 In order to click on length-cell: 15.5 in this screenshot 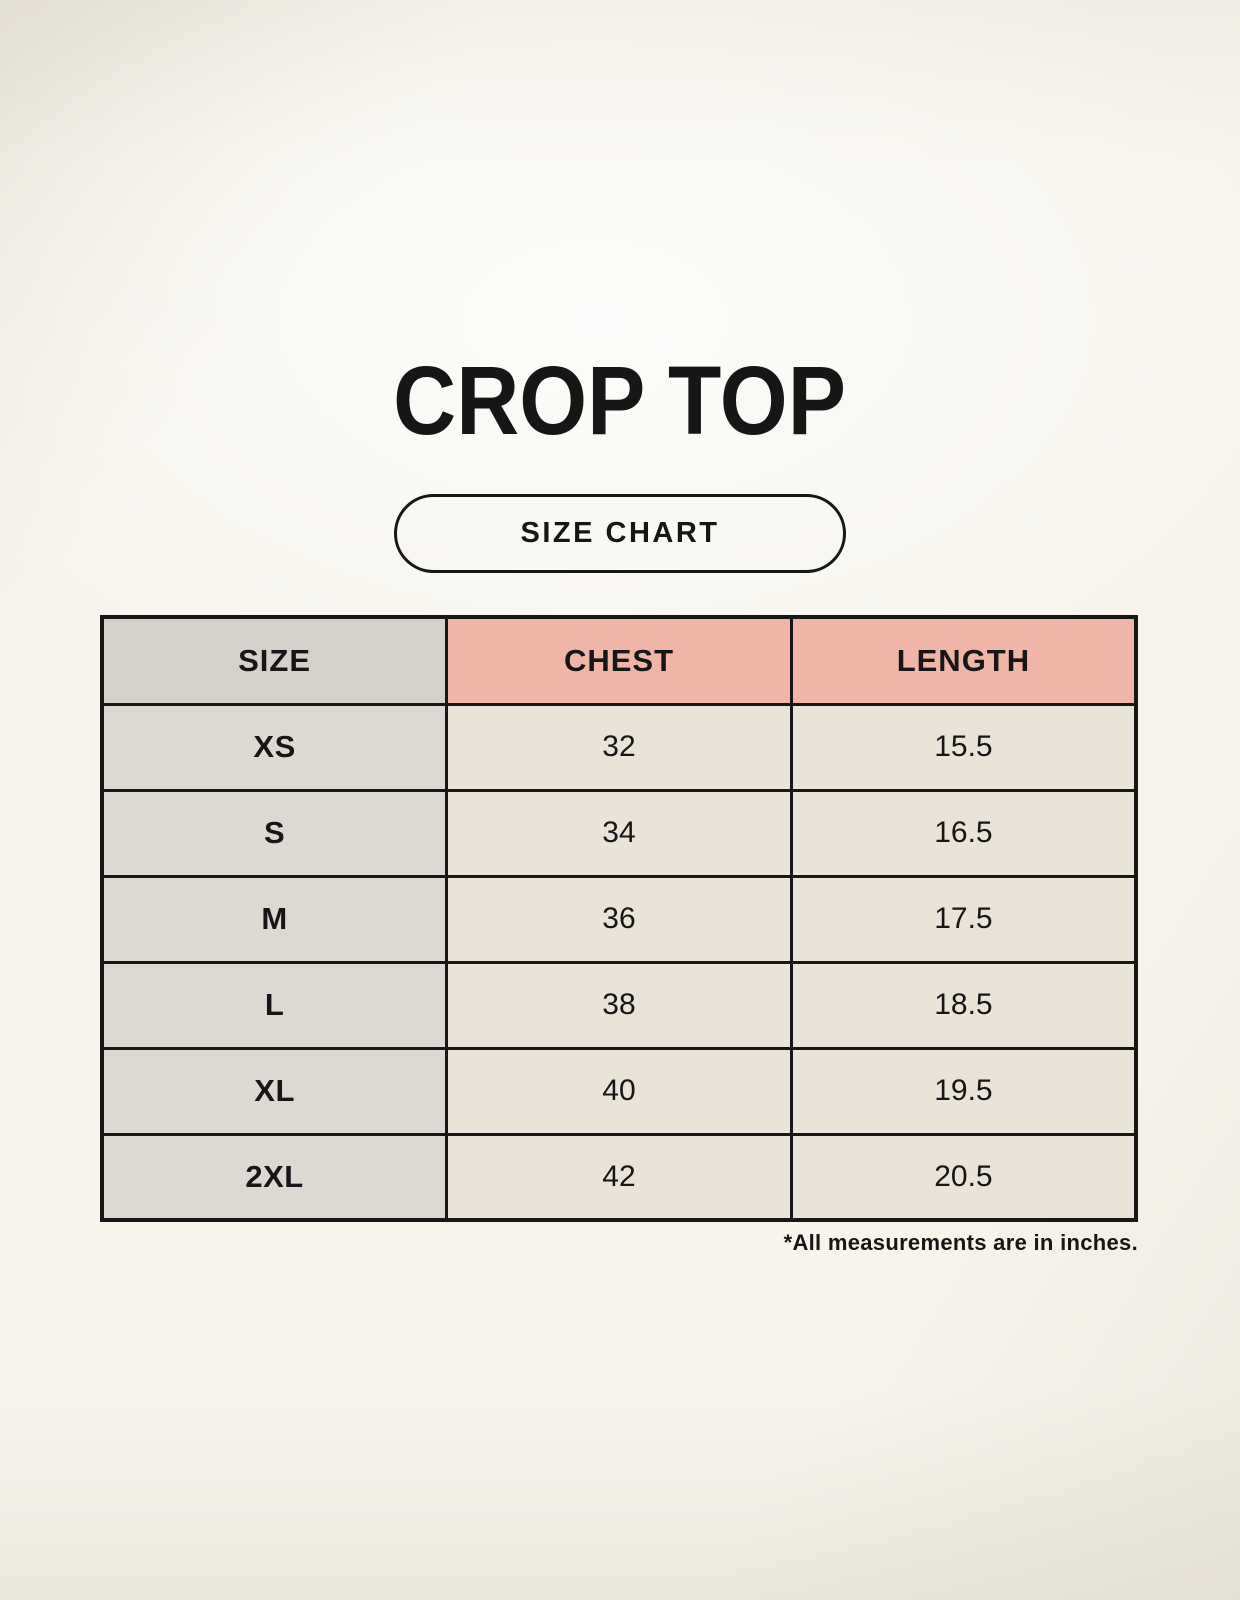, I will do `click(963, 747)`.